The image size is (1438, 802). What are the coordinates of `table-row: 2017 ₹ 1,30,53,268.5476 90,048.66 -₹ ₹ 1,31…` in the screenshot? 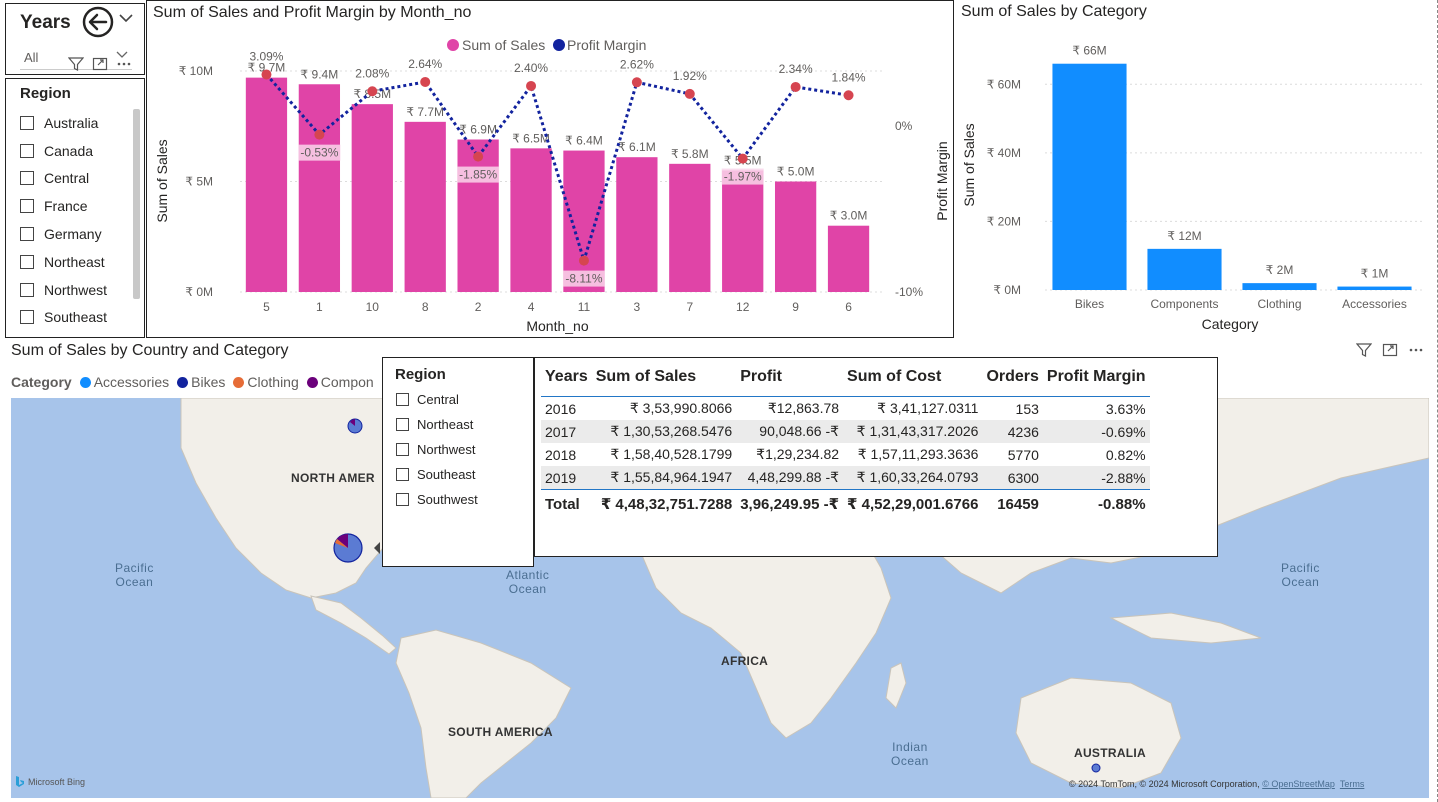 It's located at (845, 431).